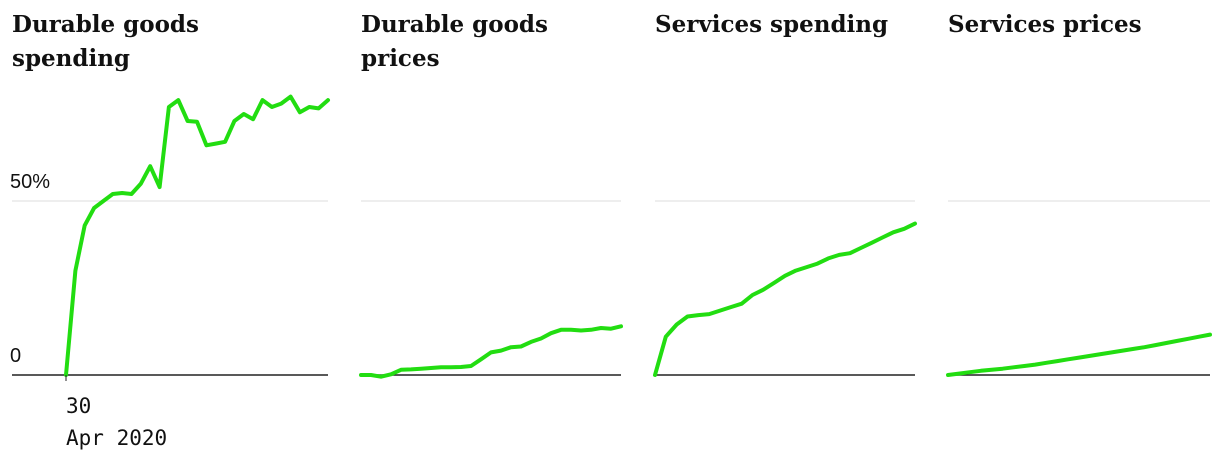 Image resolution: width=1220 pixels, height=470 pixels. Describe the element at coordinates (496, 42) in the screenshot. I see `panel-title-durable-prices: Durable goods prices` at that location.